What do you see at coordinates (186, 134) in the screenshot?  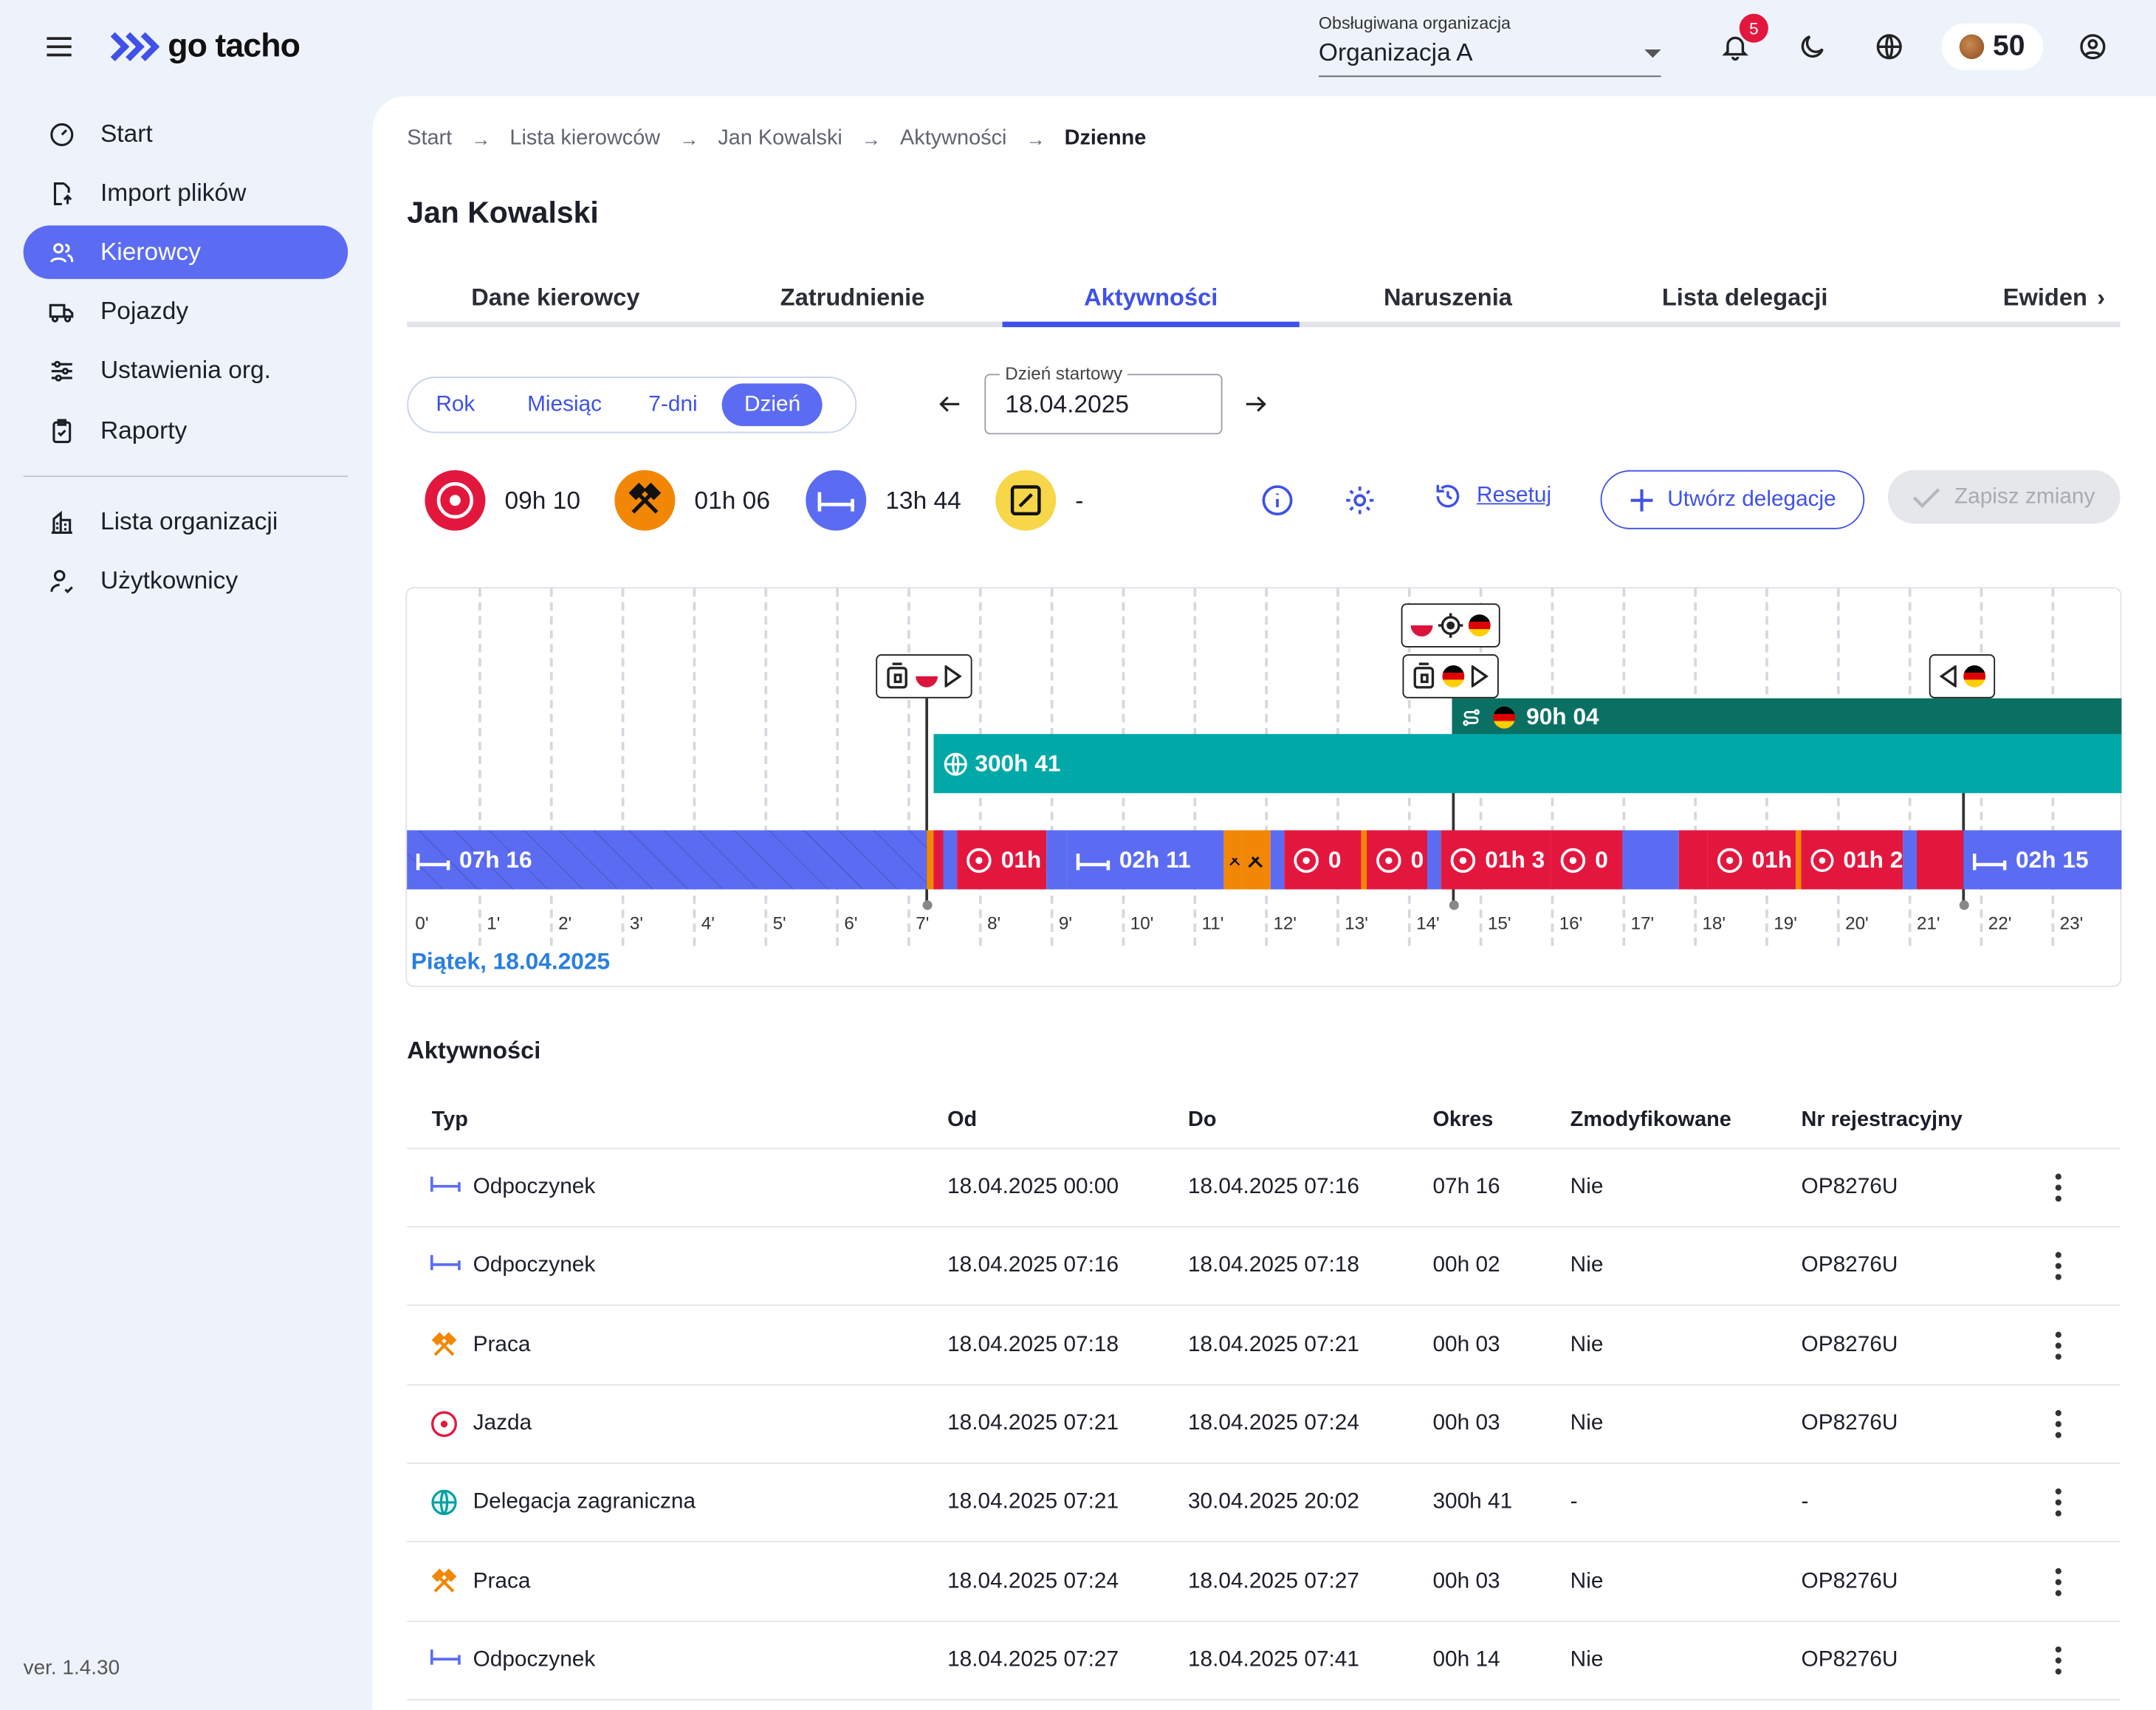 I see `sidebar-item-start: Start` at bounding box center [186, 134].